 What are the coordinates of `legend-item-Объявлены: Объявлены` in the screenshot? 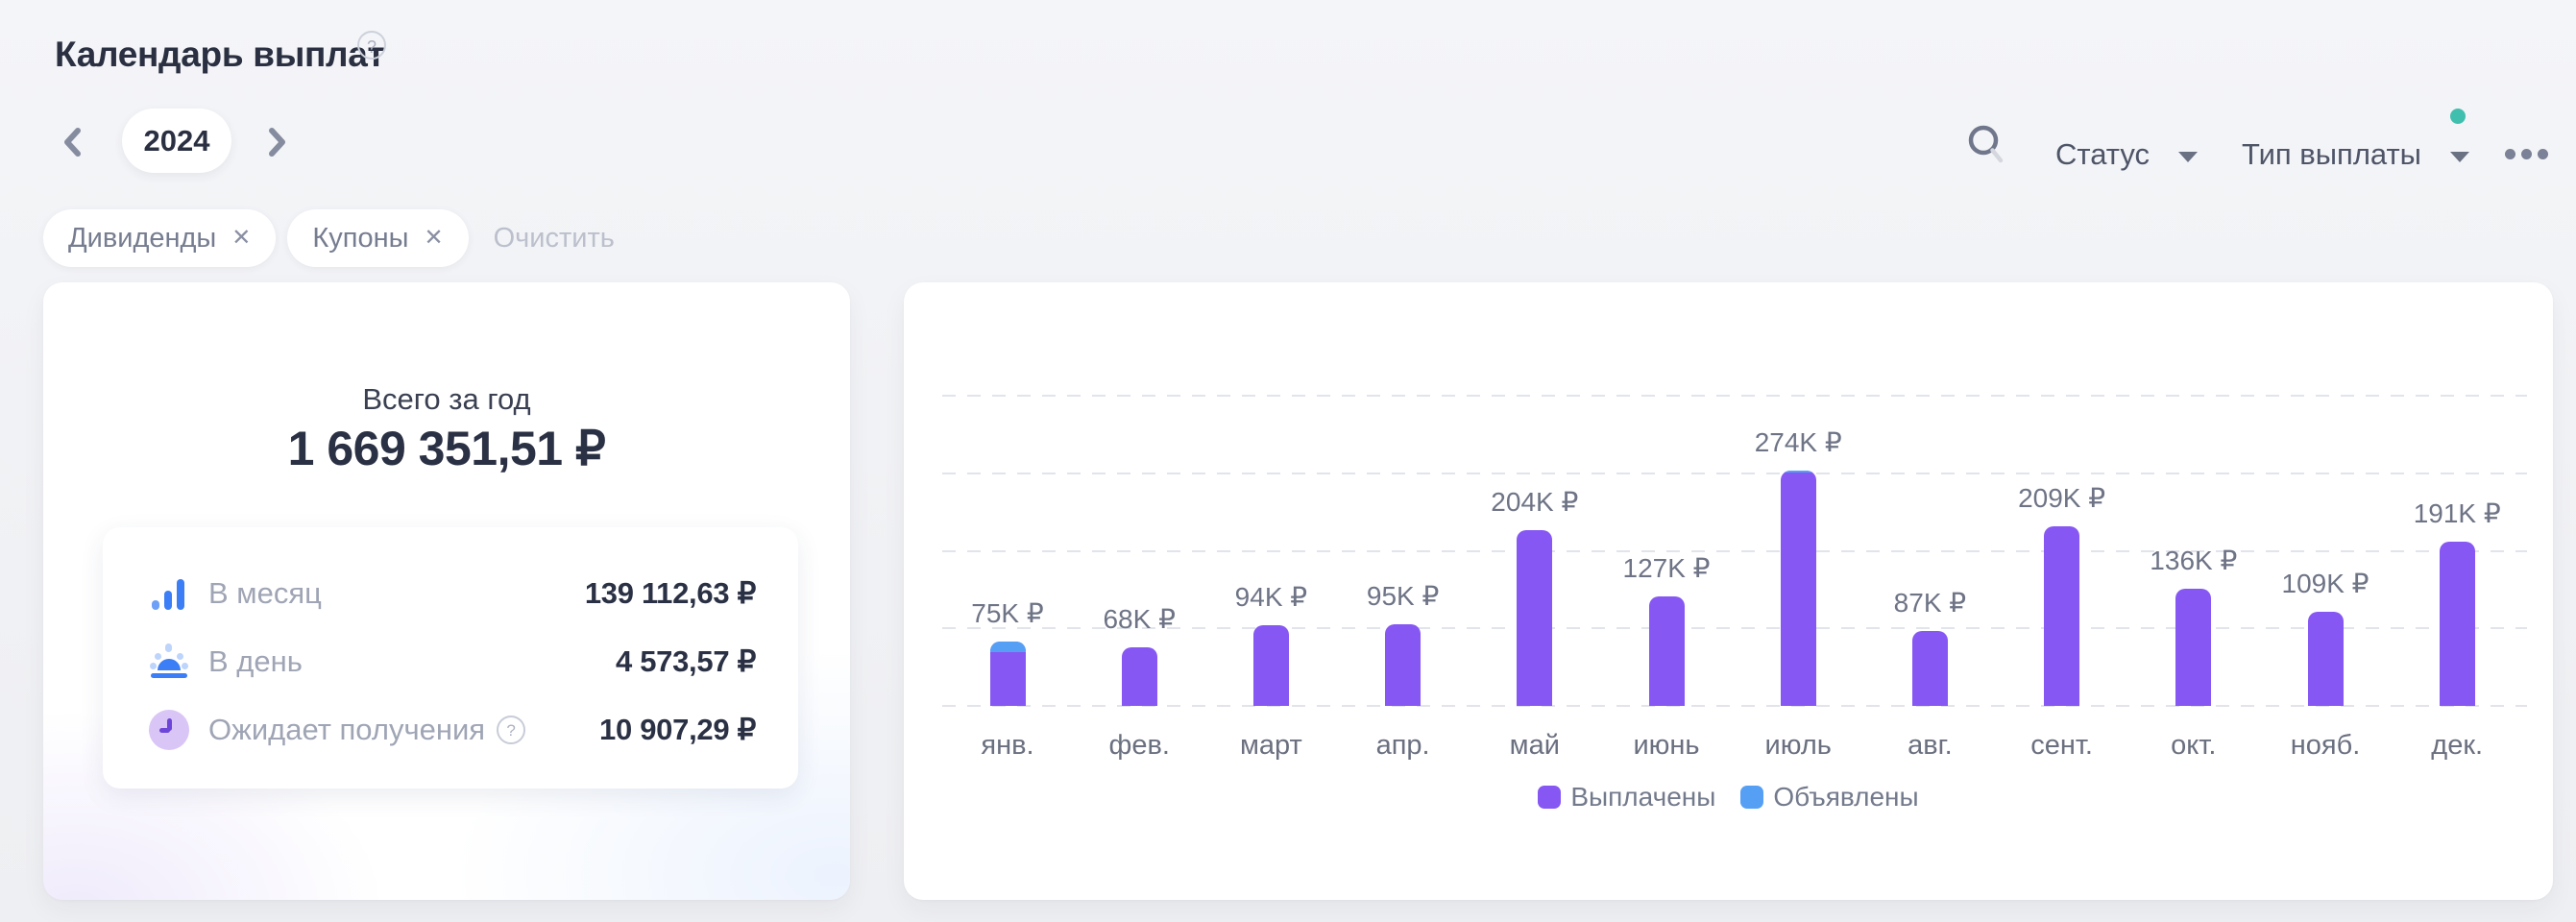 It's located at (1830, 797).